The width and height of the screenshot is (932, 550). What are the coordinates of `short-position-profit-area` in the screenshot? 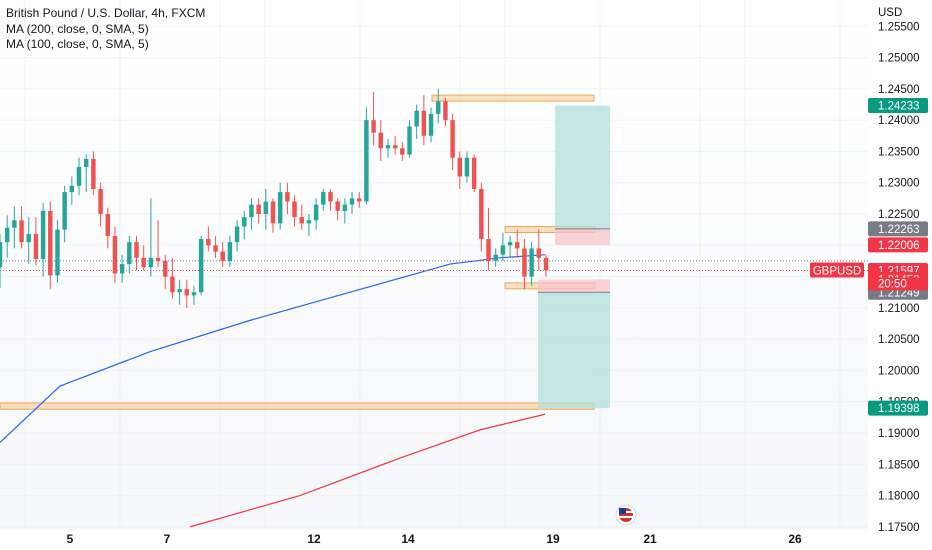 It's located at (582, 167).